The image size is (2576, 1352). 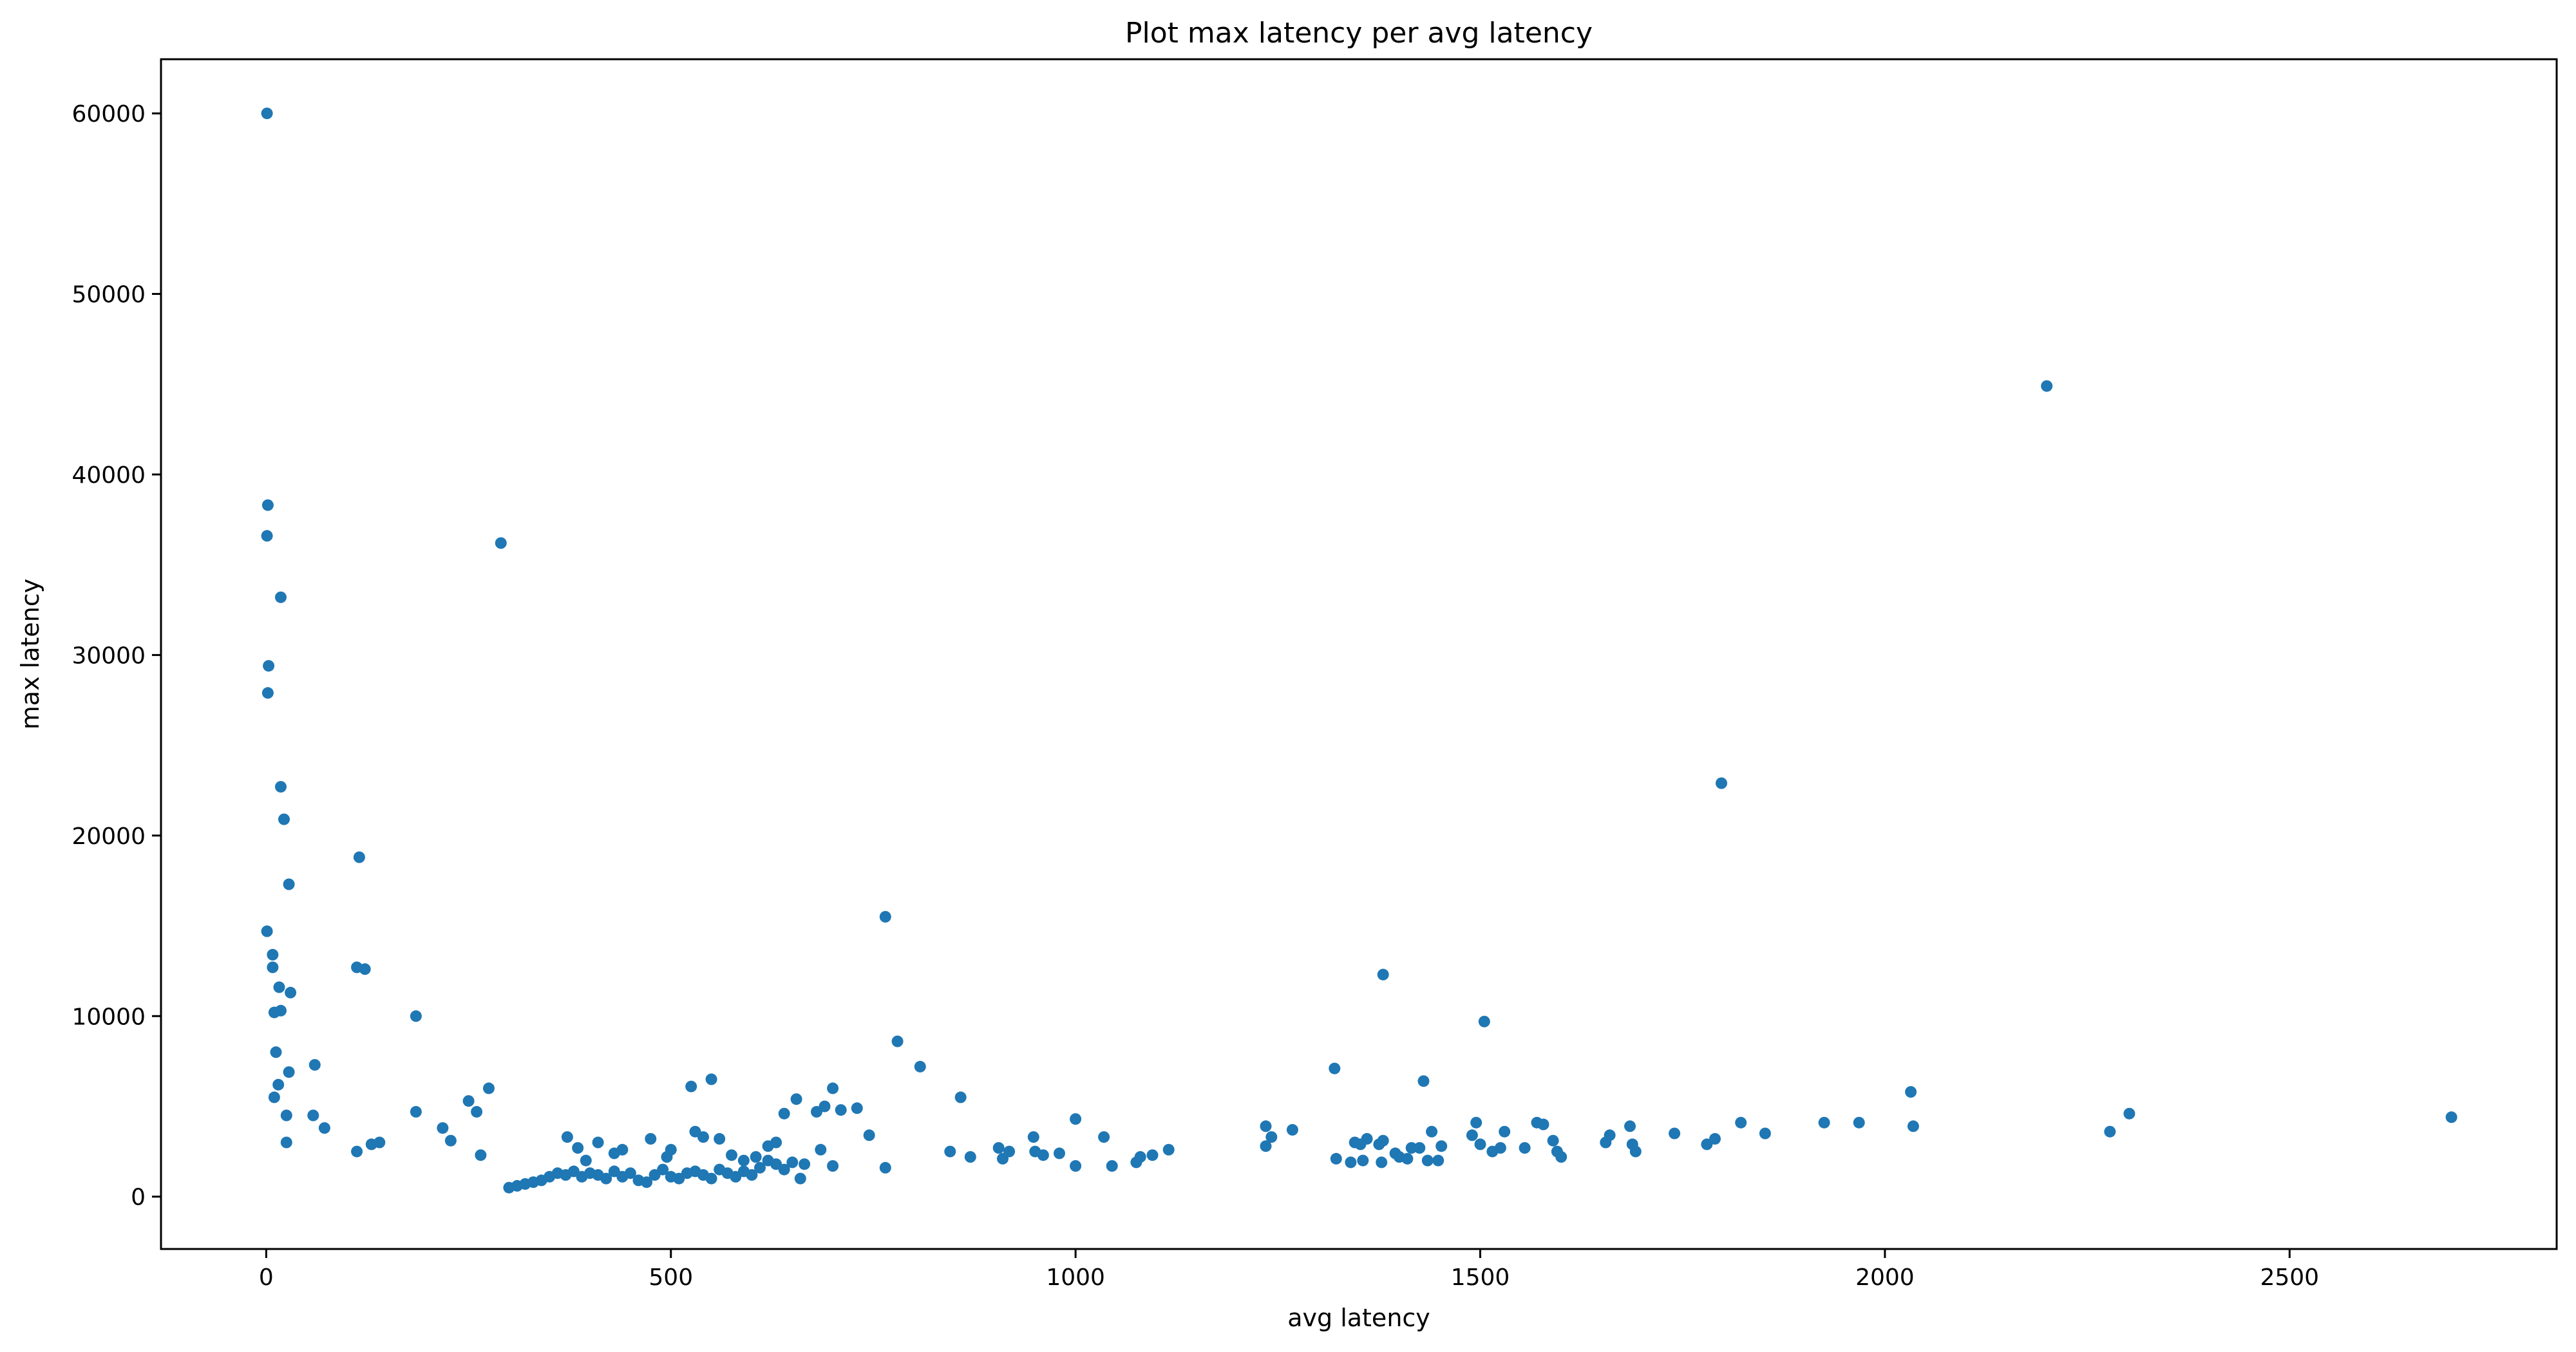 I want to click on y-tick-label: 50000, so click(x=108, y=295).